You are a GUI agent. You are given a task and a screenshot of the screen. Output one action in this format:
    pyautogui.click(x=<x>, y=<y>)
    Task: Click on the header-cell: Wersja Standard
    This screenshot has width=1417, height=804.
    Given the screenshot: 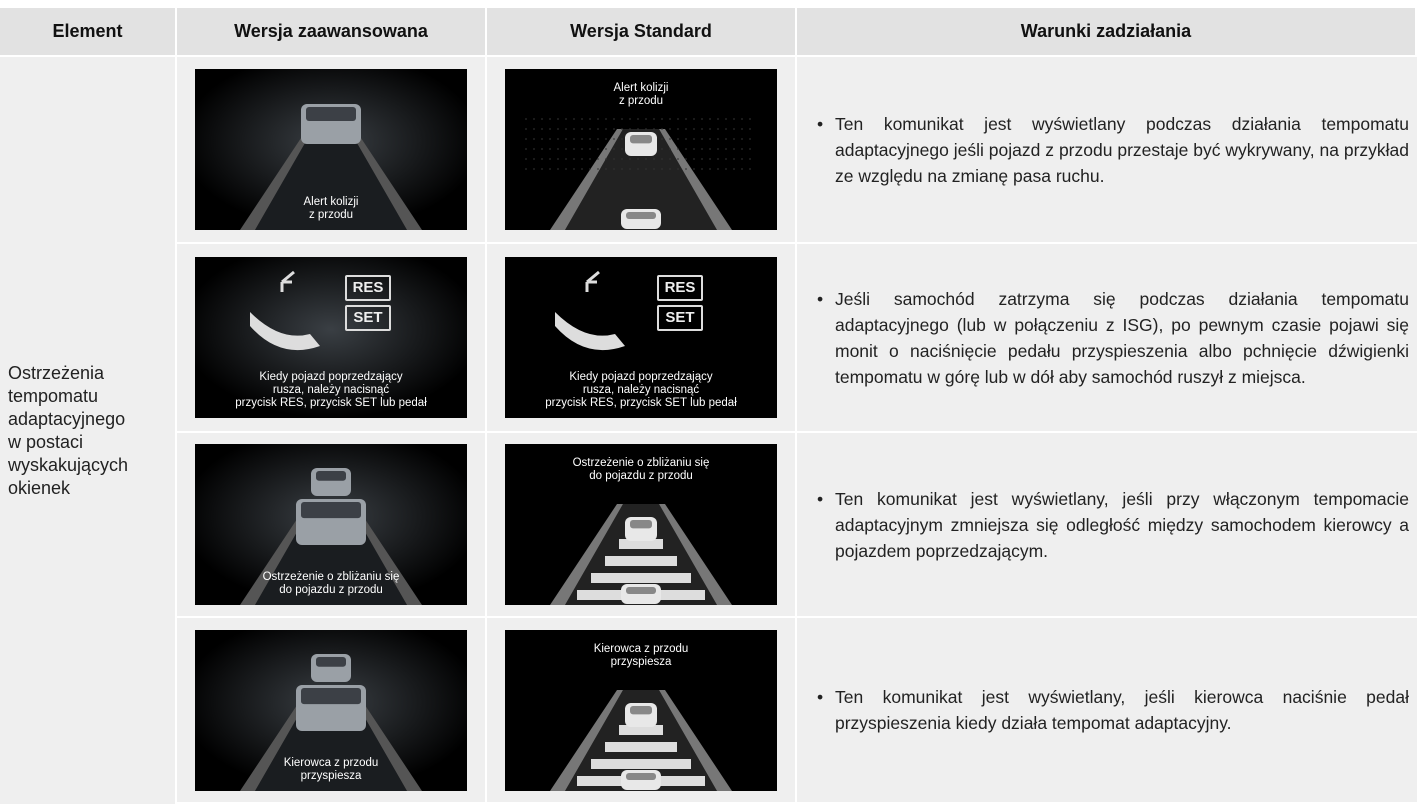 What is the action you would take?
    pyautogui.click(x=641, y=31)
    